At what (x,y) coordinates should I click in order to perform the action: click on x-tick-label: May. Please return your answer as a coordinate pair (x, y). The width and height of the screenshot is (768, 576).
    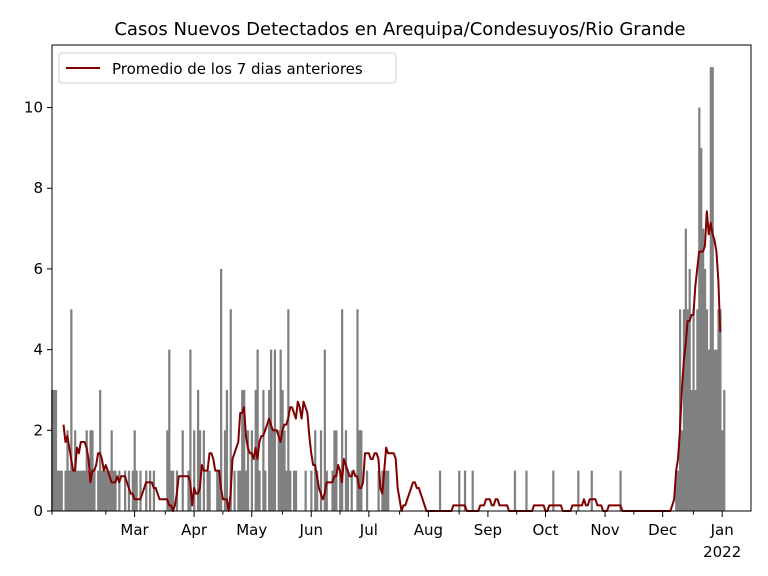
    Looking at the image, I should click on (251, 530).